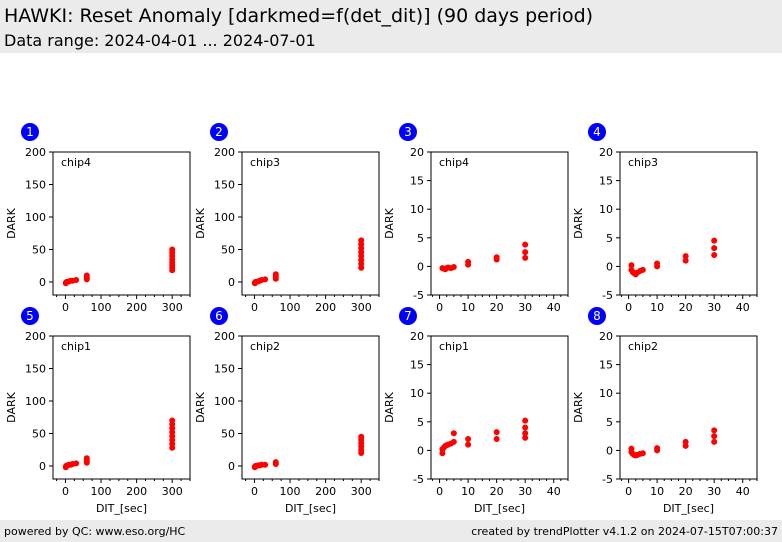 The height and width of the screenshot is (542, 782). I want to click on x-tick-label: 200, so click(136, 491).